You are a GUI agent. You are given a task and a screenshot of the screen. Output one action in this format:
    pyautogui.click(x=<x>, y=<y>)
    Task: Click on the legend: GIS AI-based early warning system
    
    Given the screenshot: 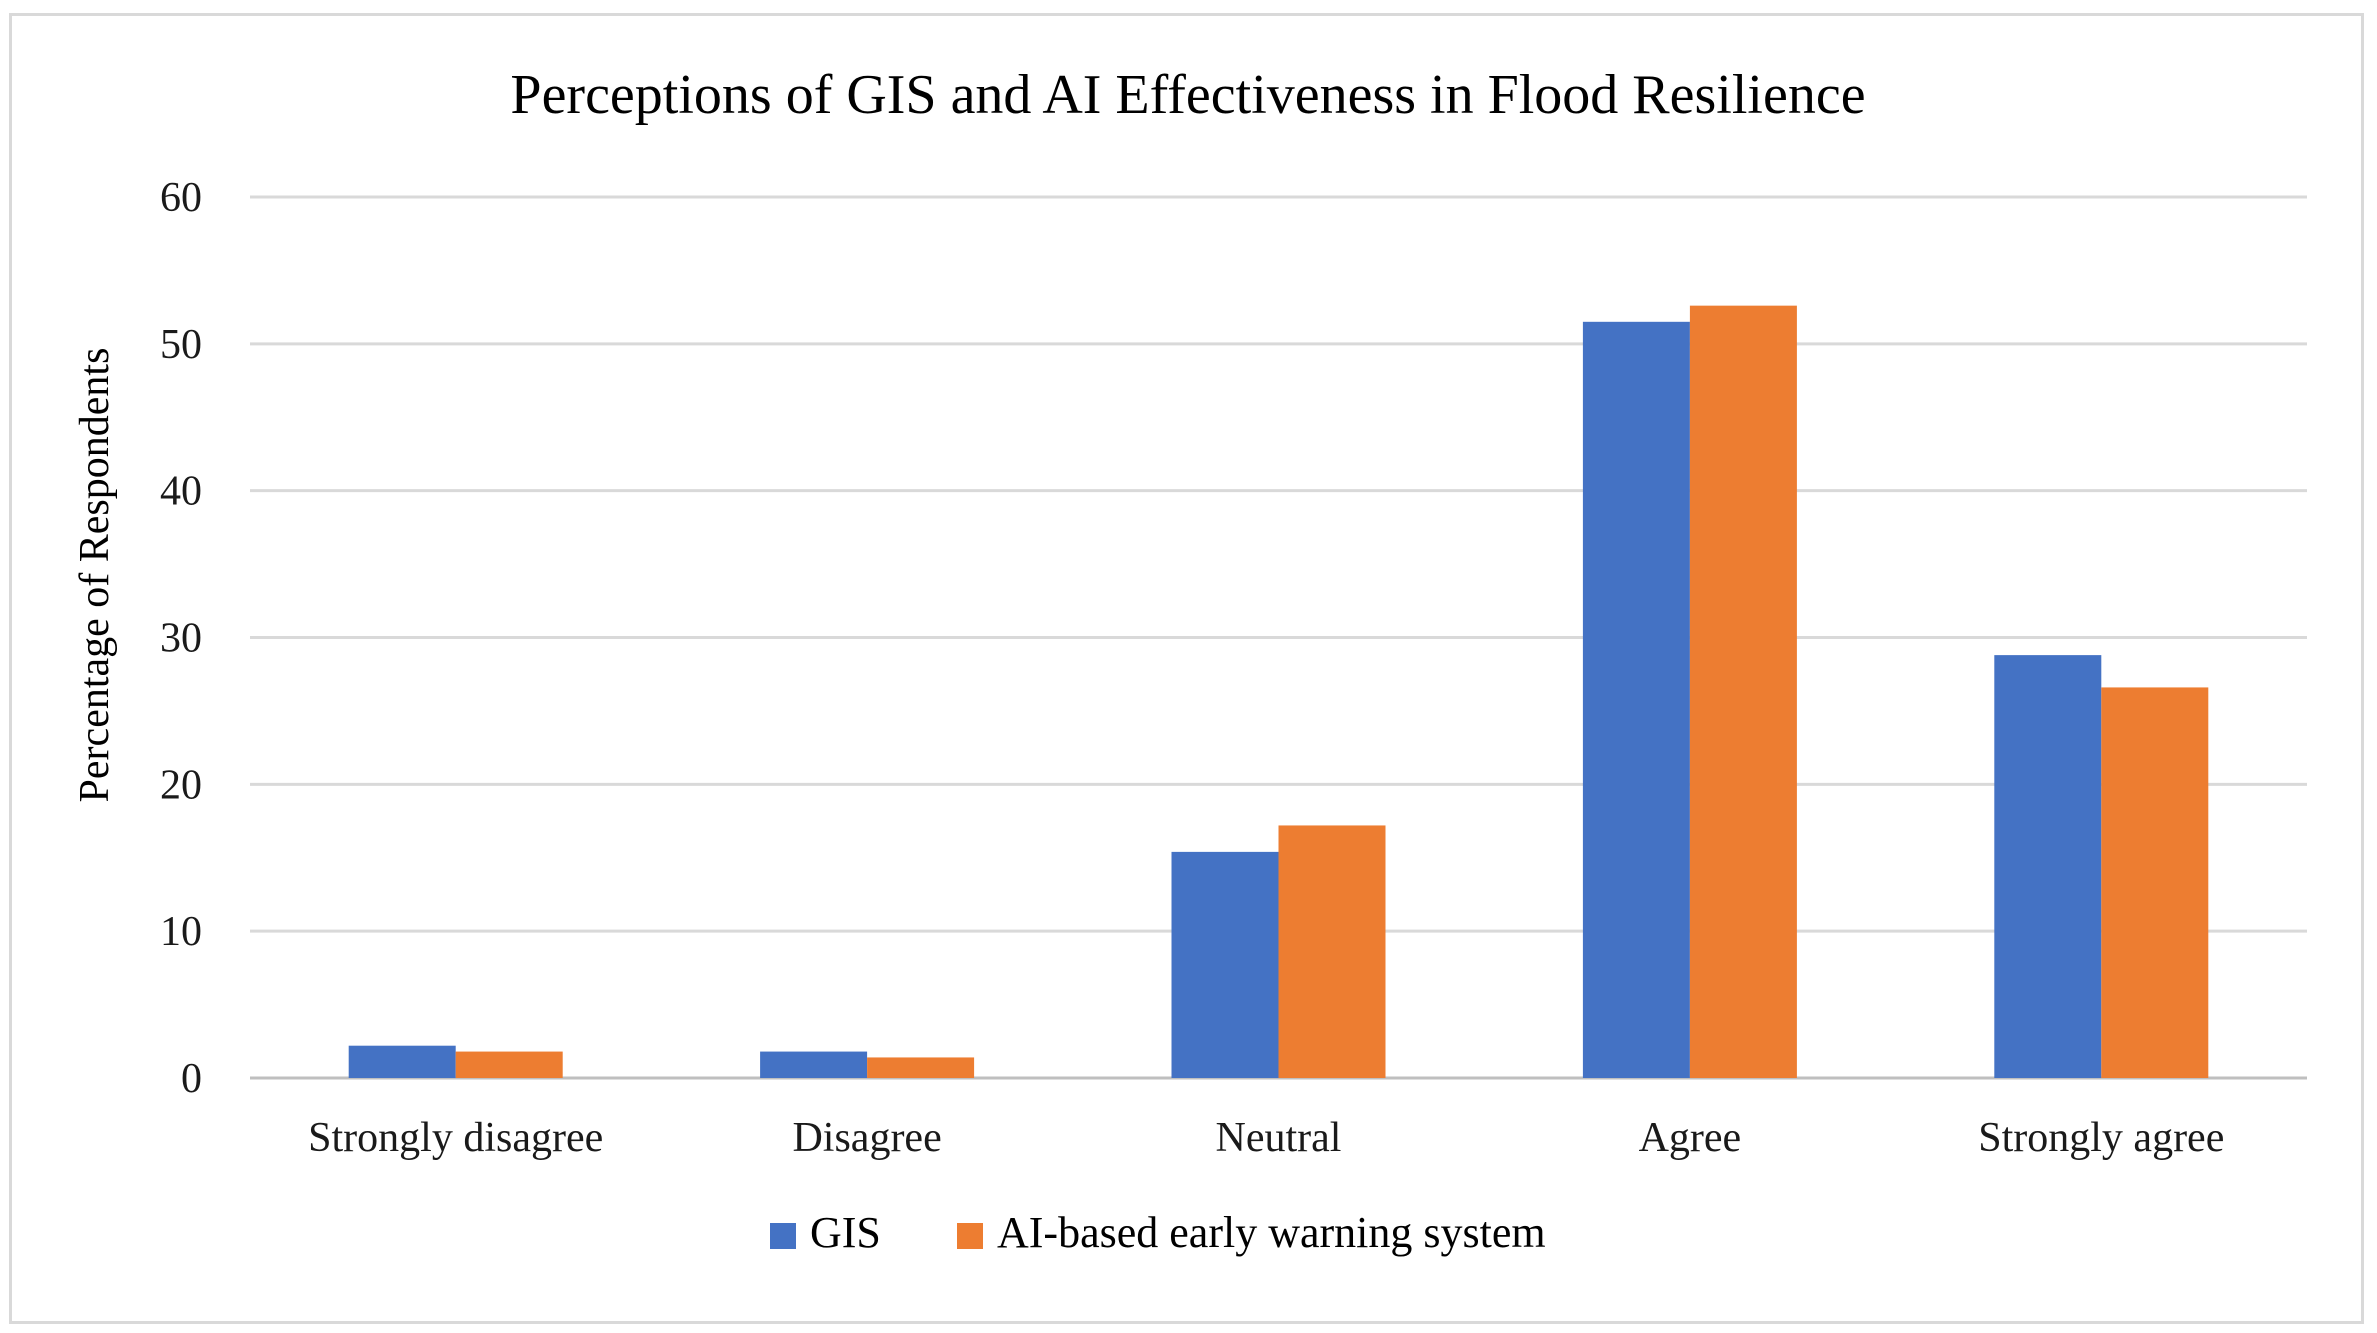 What is the action you would take?
    pyautogui.click(x=1158, y=1232)
    